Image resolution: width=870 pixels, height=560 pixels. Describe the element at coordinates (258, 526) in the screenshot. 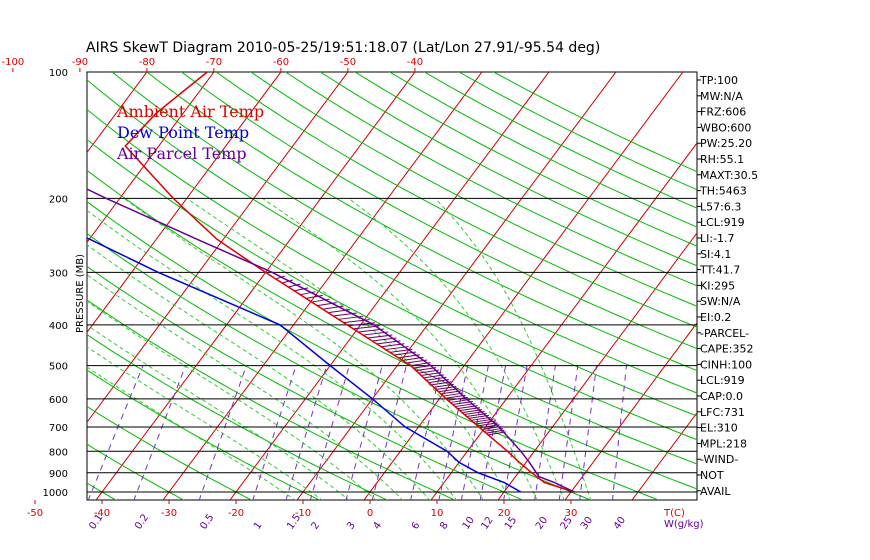

I see `mixing-ratio-tick-label: 1` at that location.